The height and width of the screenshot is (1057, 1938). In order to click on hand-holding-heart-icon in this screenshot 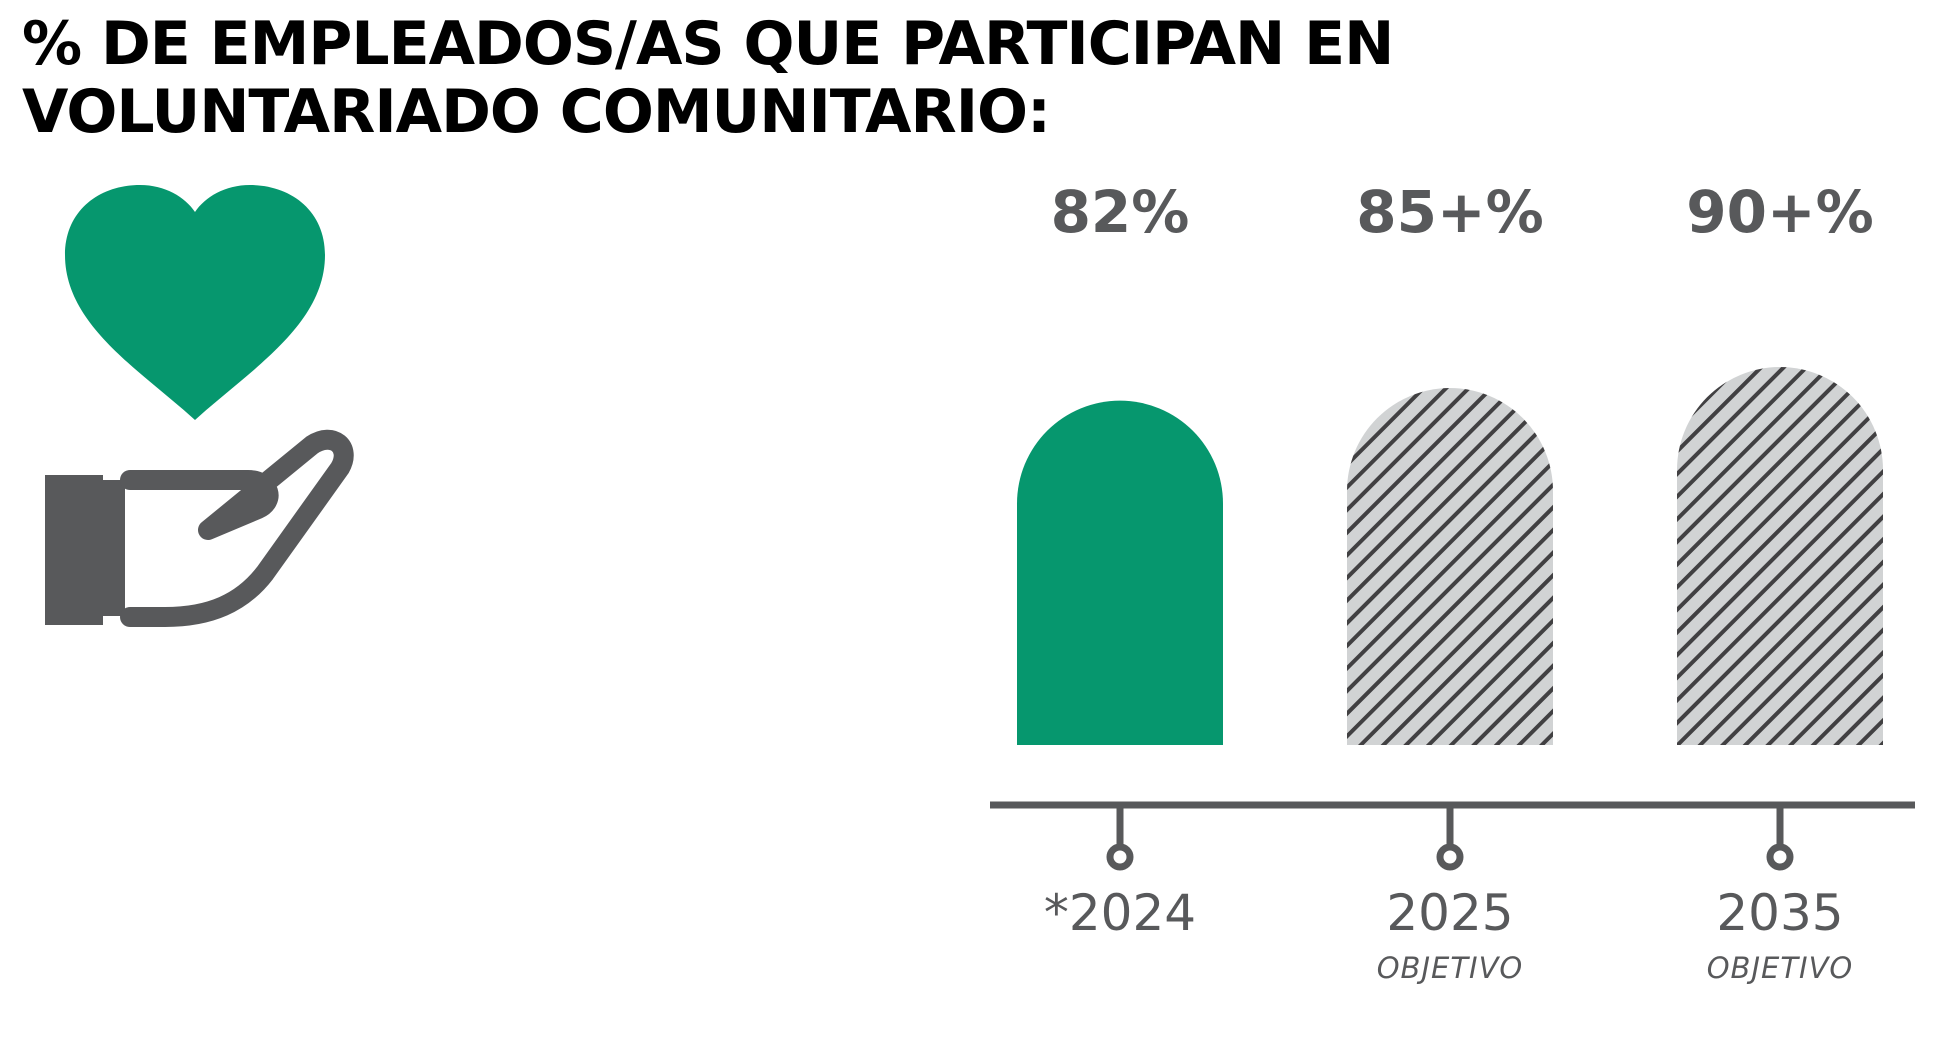, I will do `click(225, 410)`.